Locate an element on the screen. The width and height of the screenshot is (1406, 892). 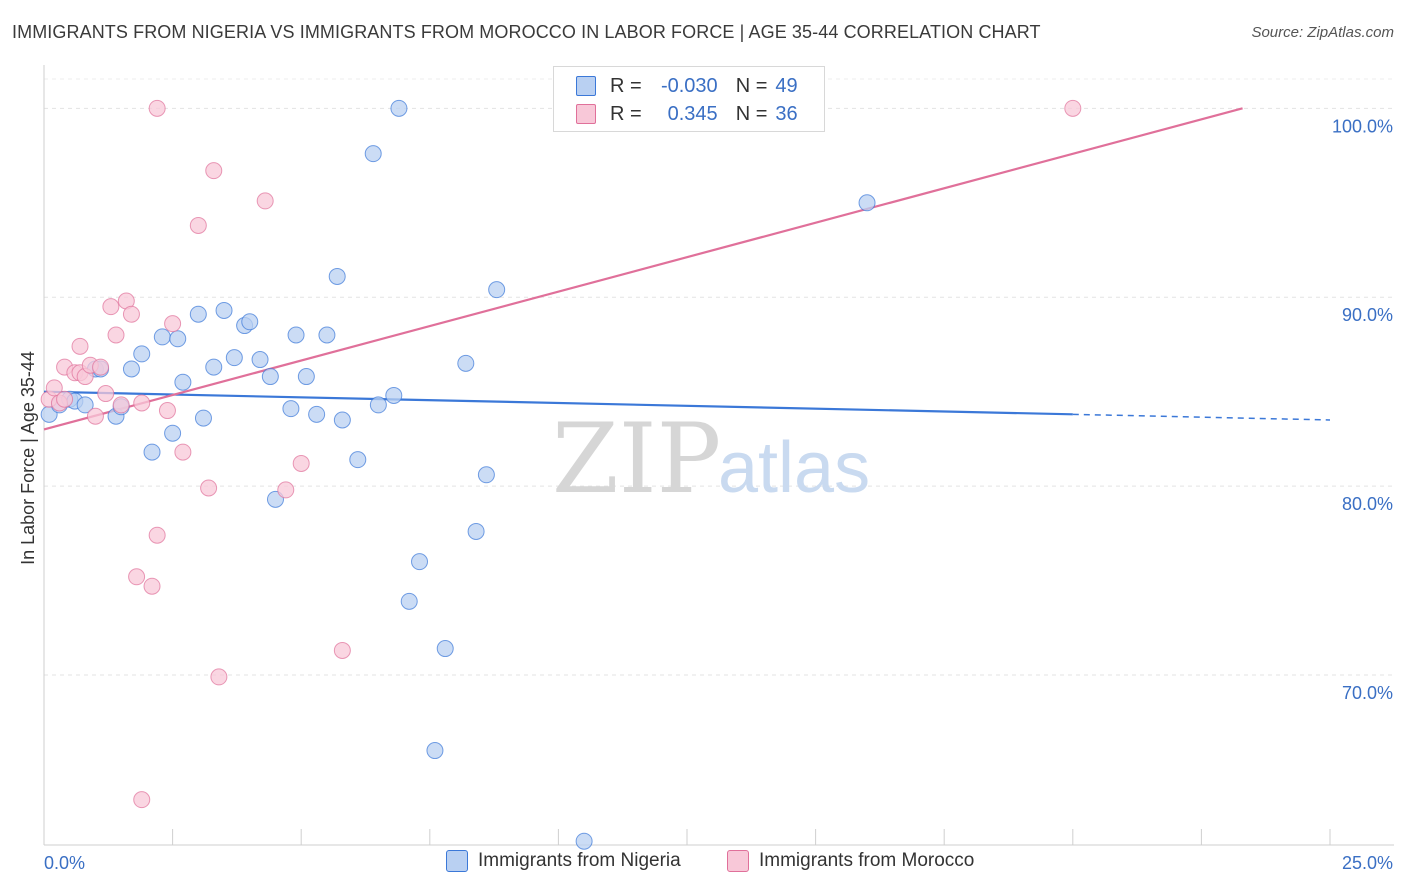
bottom-legend-morocco: Immigrants from Morocco is located at coordinates (850, 861).